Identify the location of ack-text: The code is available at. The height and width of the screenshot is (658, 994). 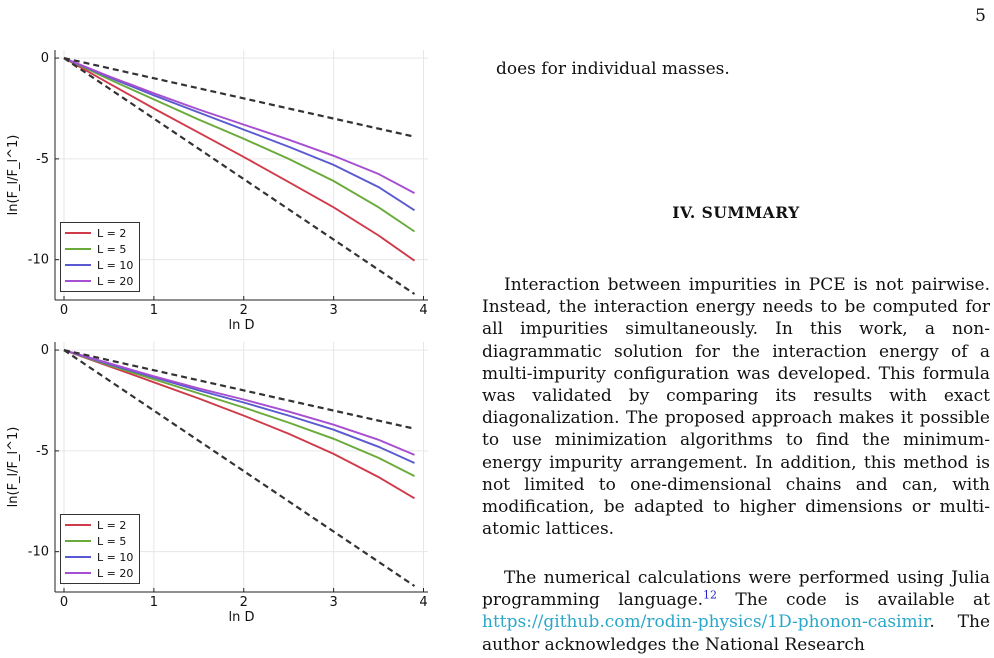
(853, 600).